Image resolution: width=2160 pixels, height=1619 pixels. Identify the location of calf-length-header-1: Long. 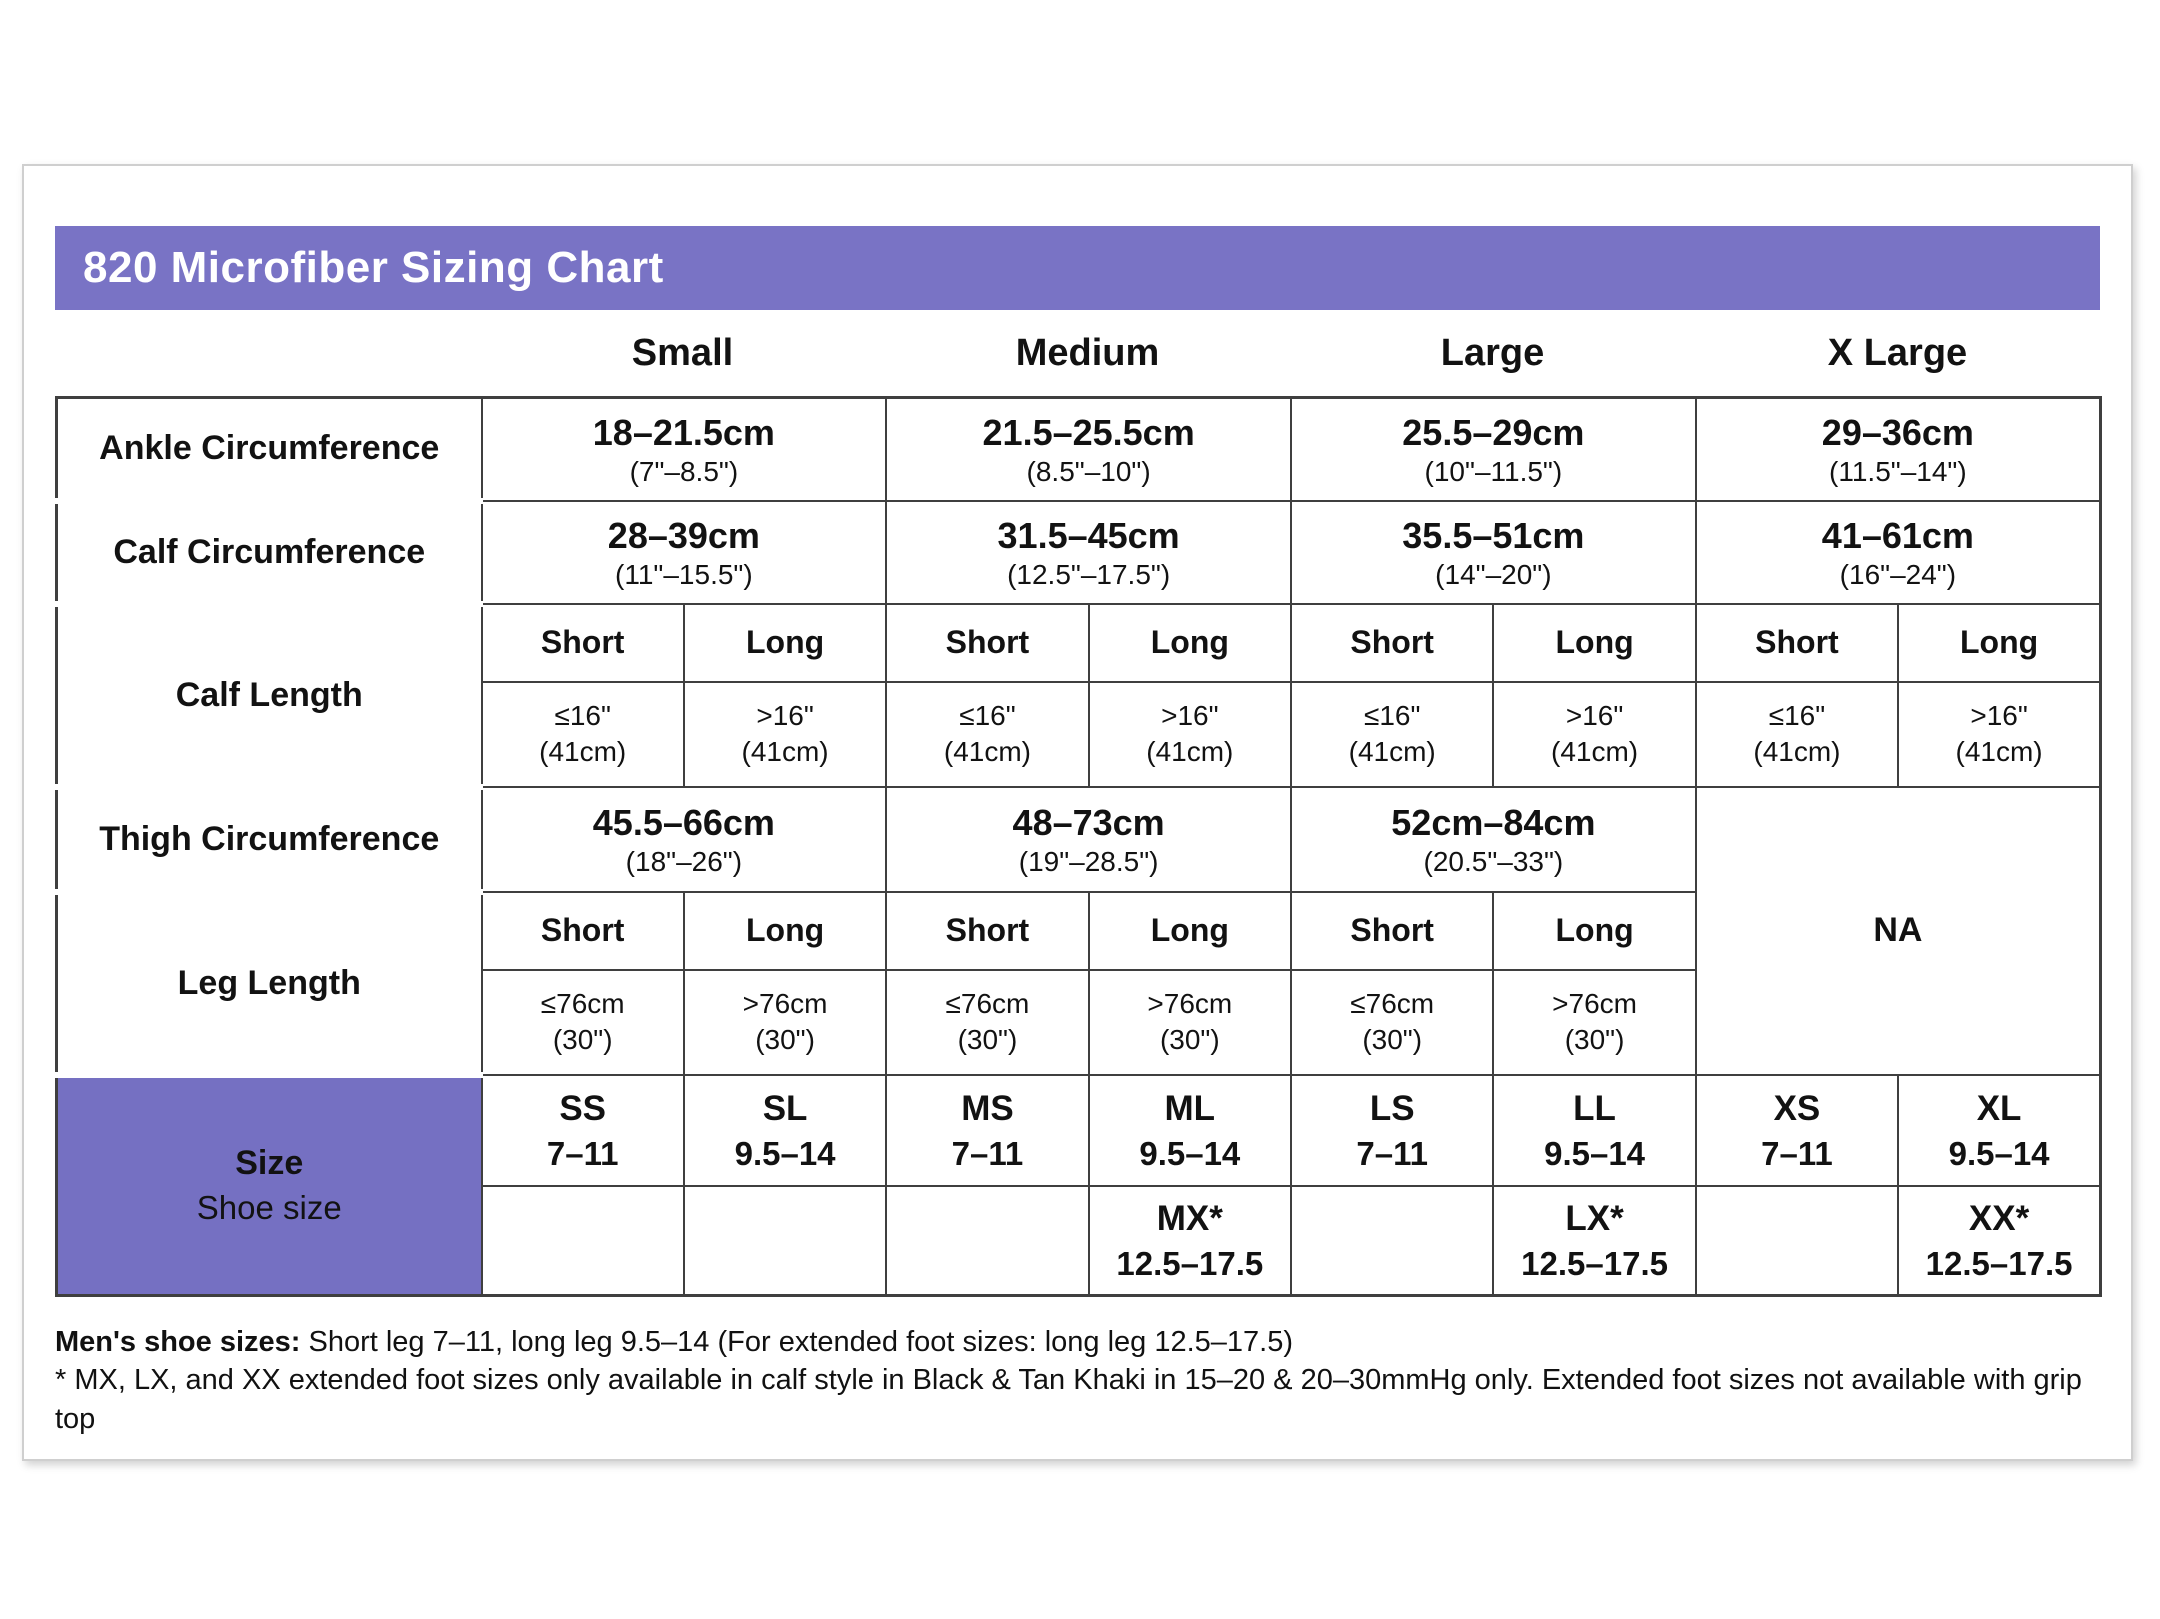
(785, 642).